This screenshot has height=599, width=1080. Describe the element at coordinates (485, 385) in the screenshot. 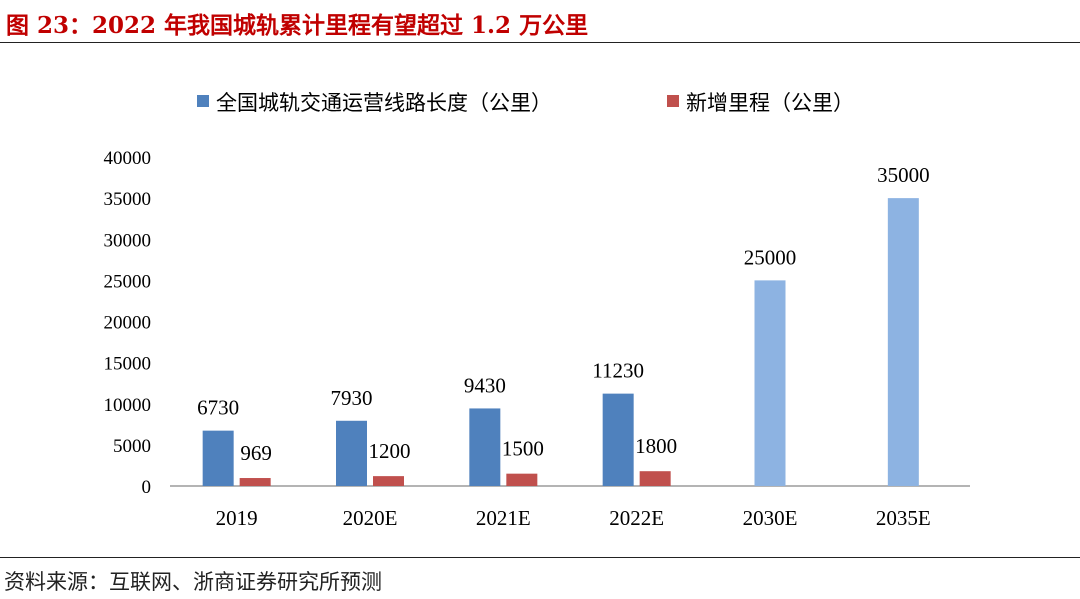

I see `data-label-length: 9430` at that location.